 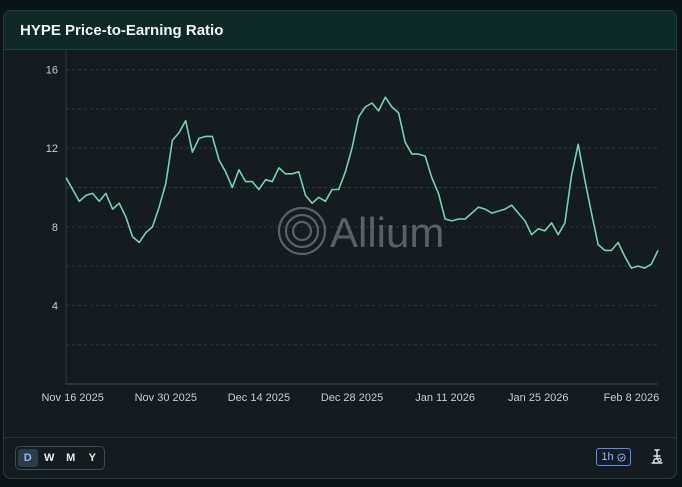 I want to click on interval-button: 1h, so click(x=613, y=457).